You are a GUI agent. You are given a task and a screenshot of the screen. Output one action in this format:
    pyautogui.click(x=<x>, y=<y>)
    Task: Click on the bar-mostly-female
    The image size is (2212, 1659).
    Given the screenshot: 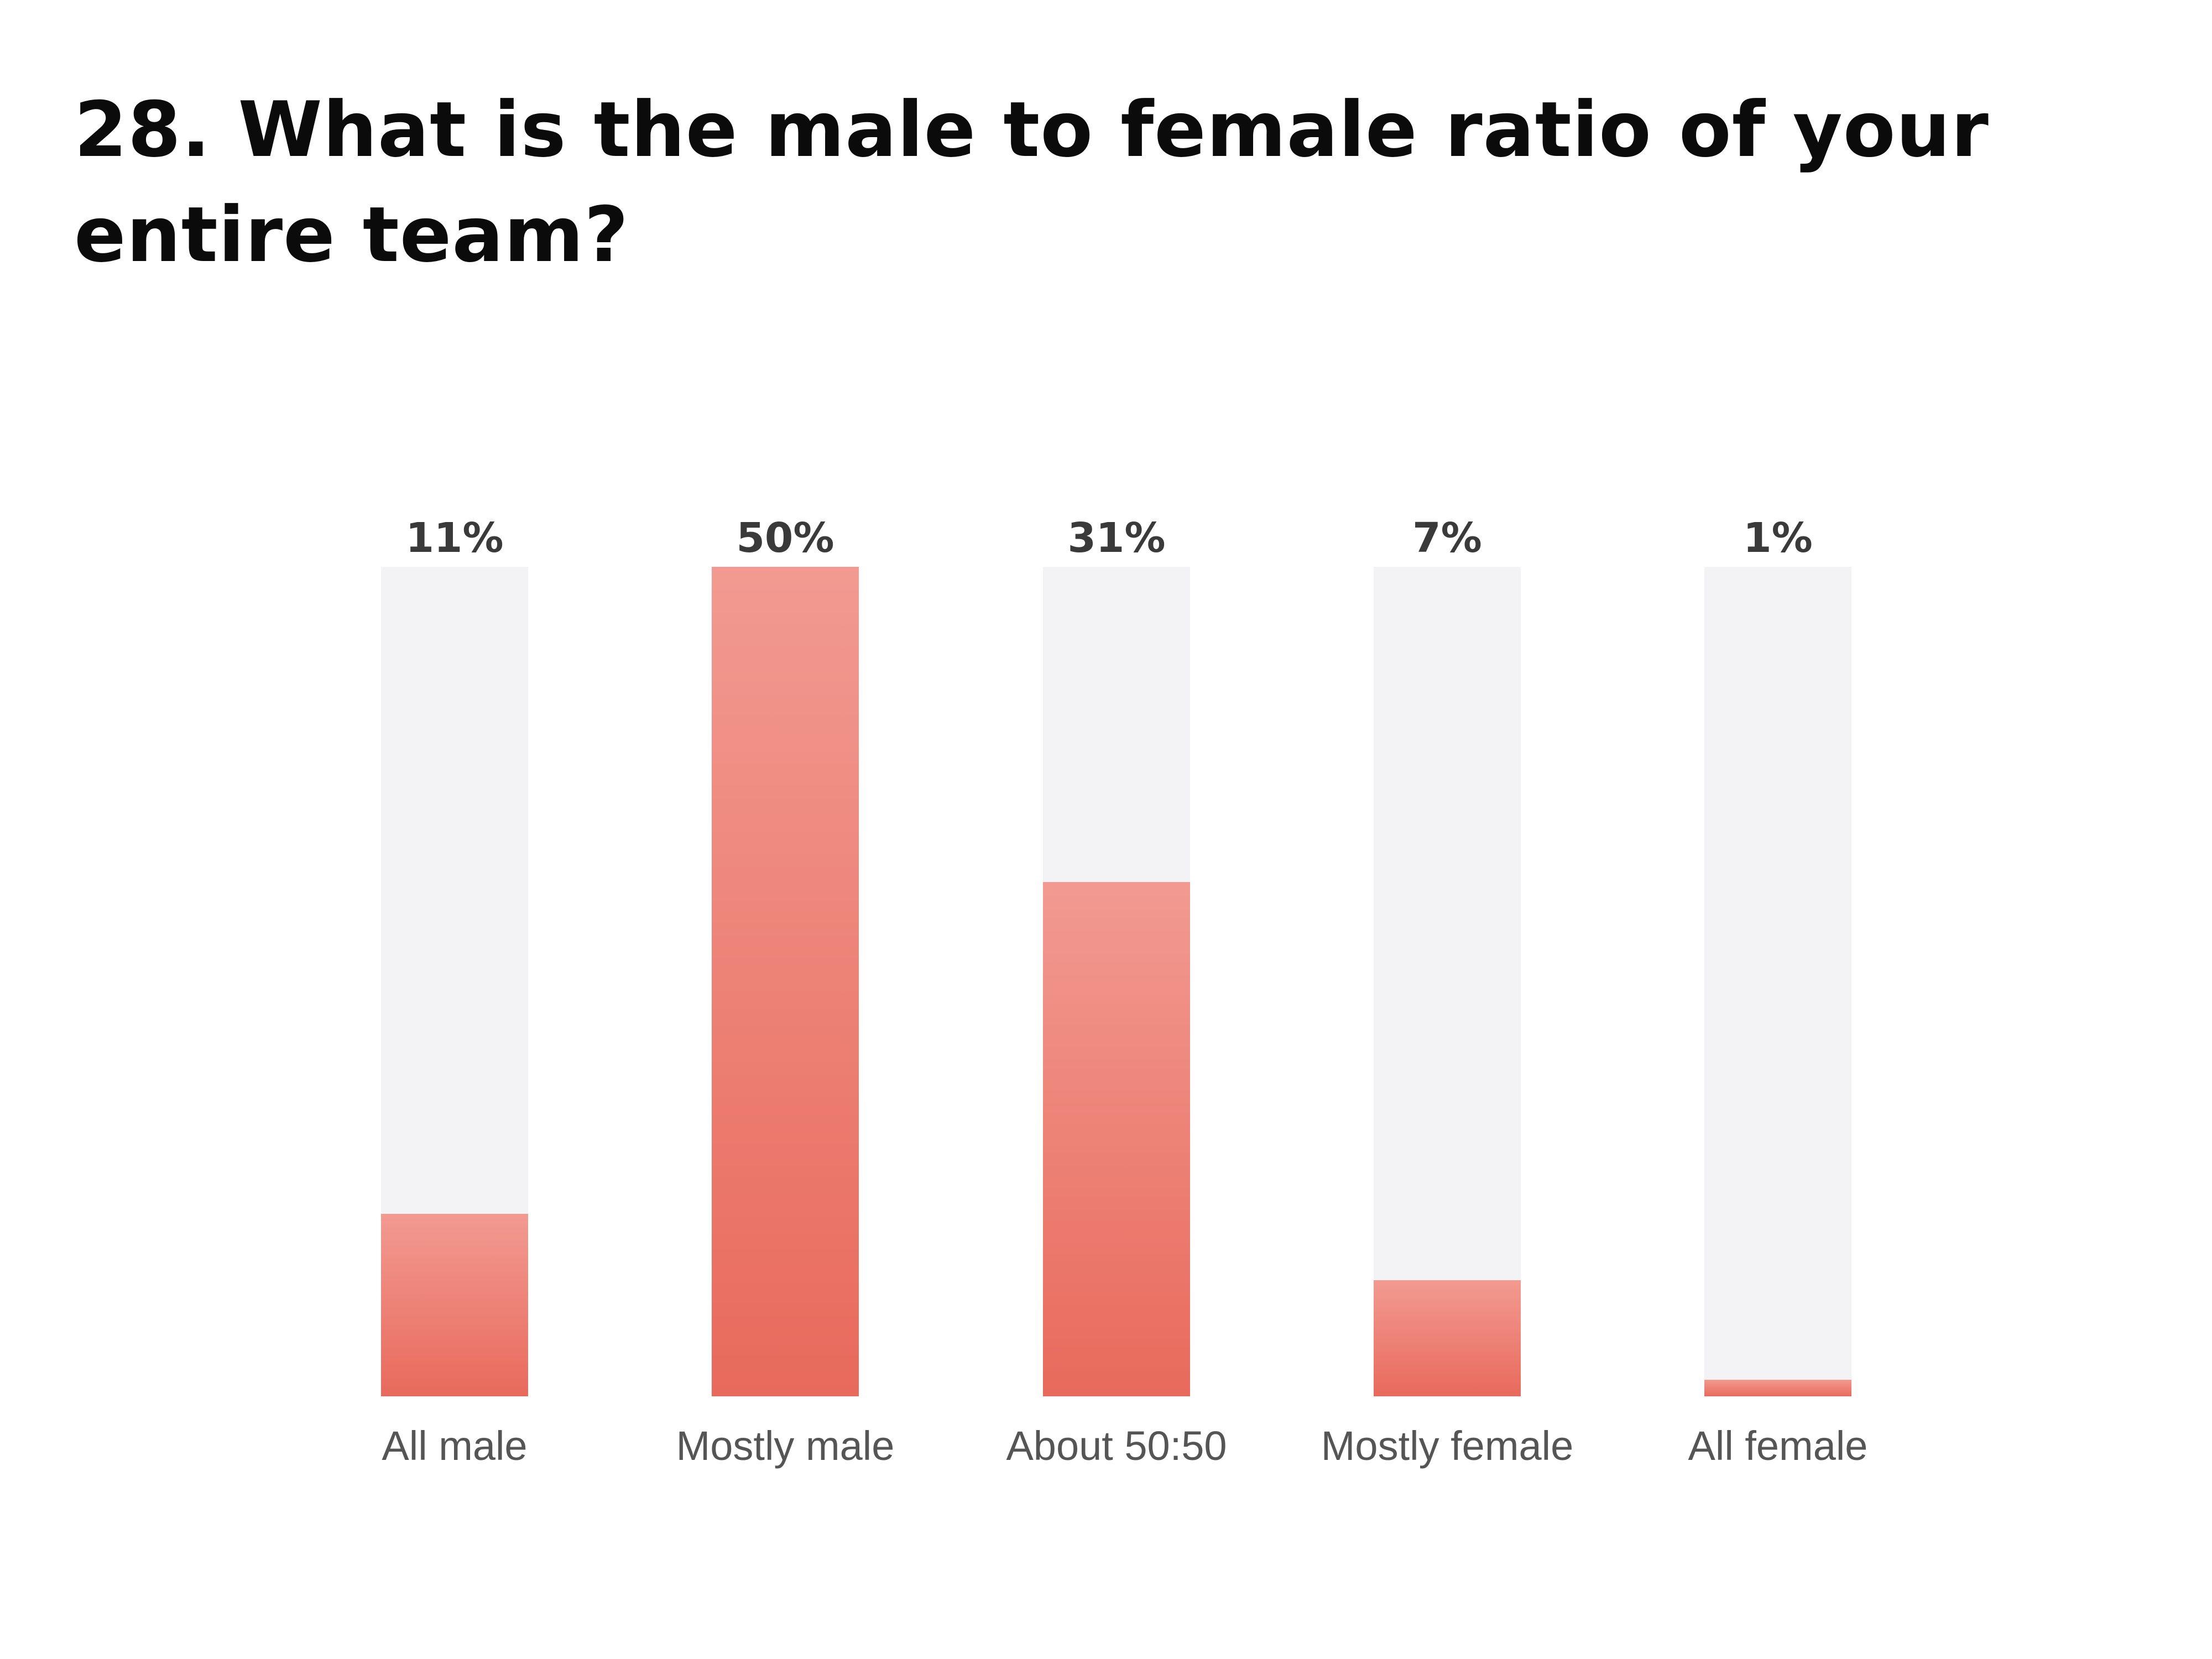 What is the action you would take?
    pyautogui.click(x=1447, y=1338)
    